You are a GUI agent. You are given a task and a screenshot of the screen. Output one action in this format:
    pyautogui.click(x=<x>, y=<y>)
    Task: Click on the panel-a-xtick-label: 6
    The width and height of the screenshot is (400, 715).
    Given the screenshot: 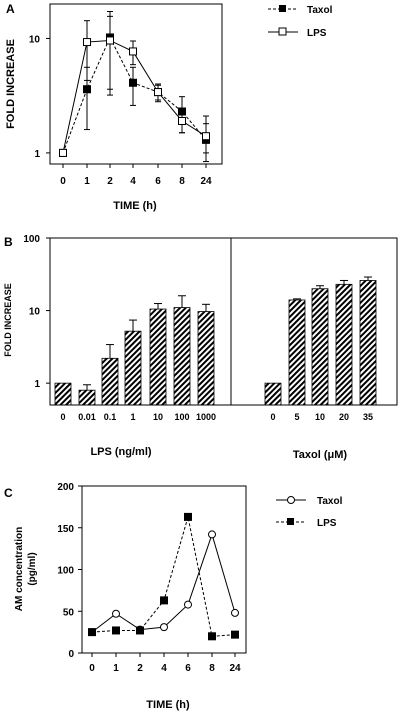 What is the action you would take?
    pyautogui.click(x=158, y=181)
    